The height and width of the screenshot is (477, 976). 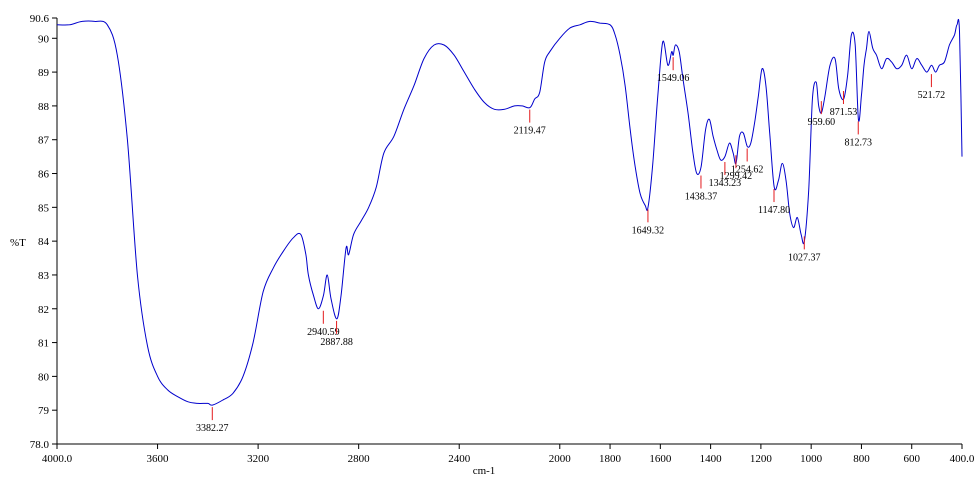 What do you see at coordinates (932, 95) in the screenshot?
I see `peak-label: 521.72` at bounding box center [932, 95].